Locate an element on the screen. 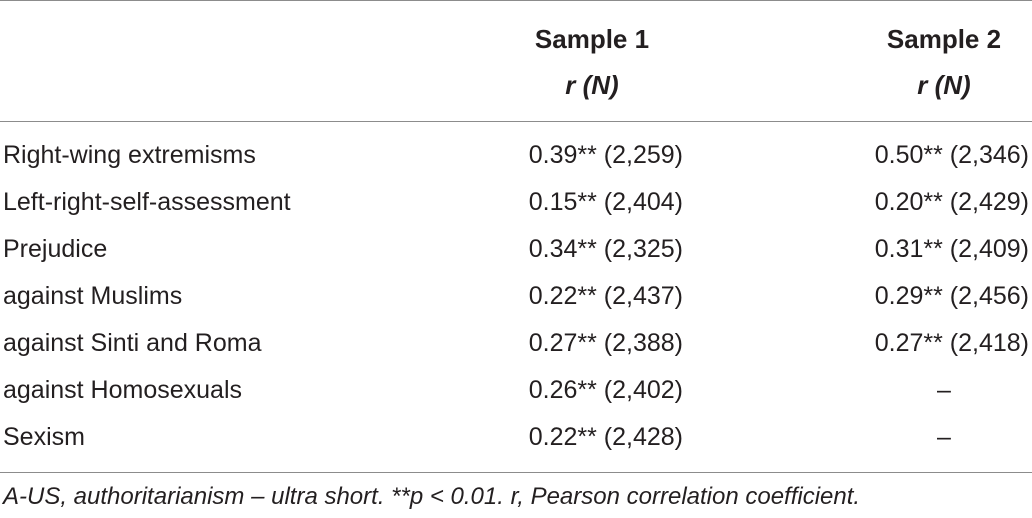 This screenshot has width=1032, height=518. row-label: Prejudice is located at coordinates (55, 249).